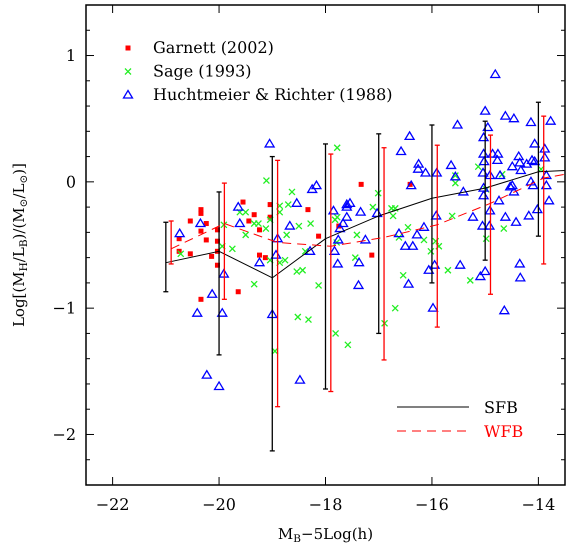 This screenshot has width=566, height=553. I want to click on x-tick-label: −22, so click(113, 504).